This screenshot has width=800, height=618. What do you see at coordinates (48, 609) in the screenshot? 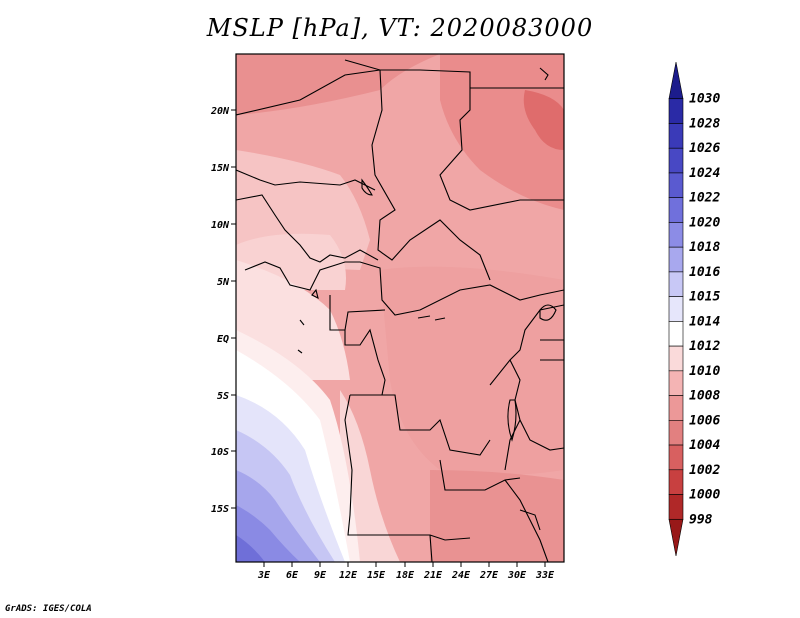
I see `grads-credit: GrADS: IGES/COLA` at bounding box center [48, 609].